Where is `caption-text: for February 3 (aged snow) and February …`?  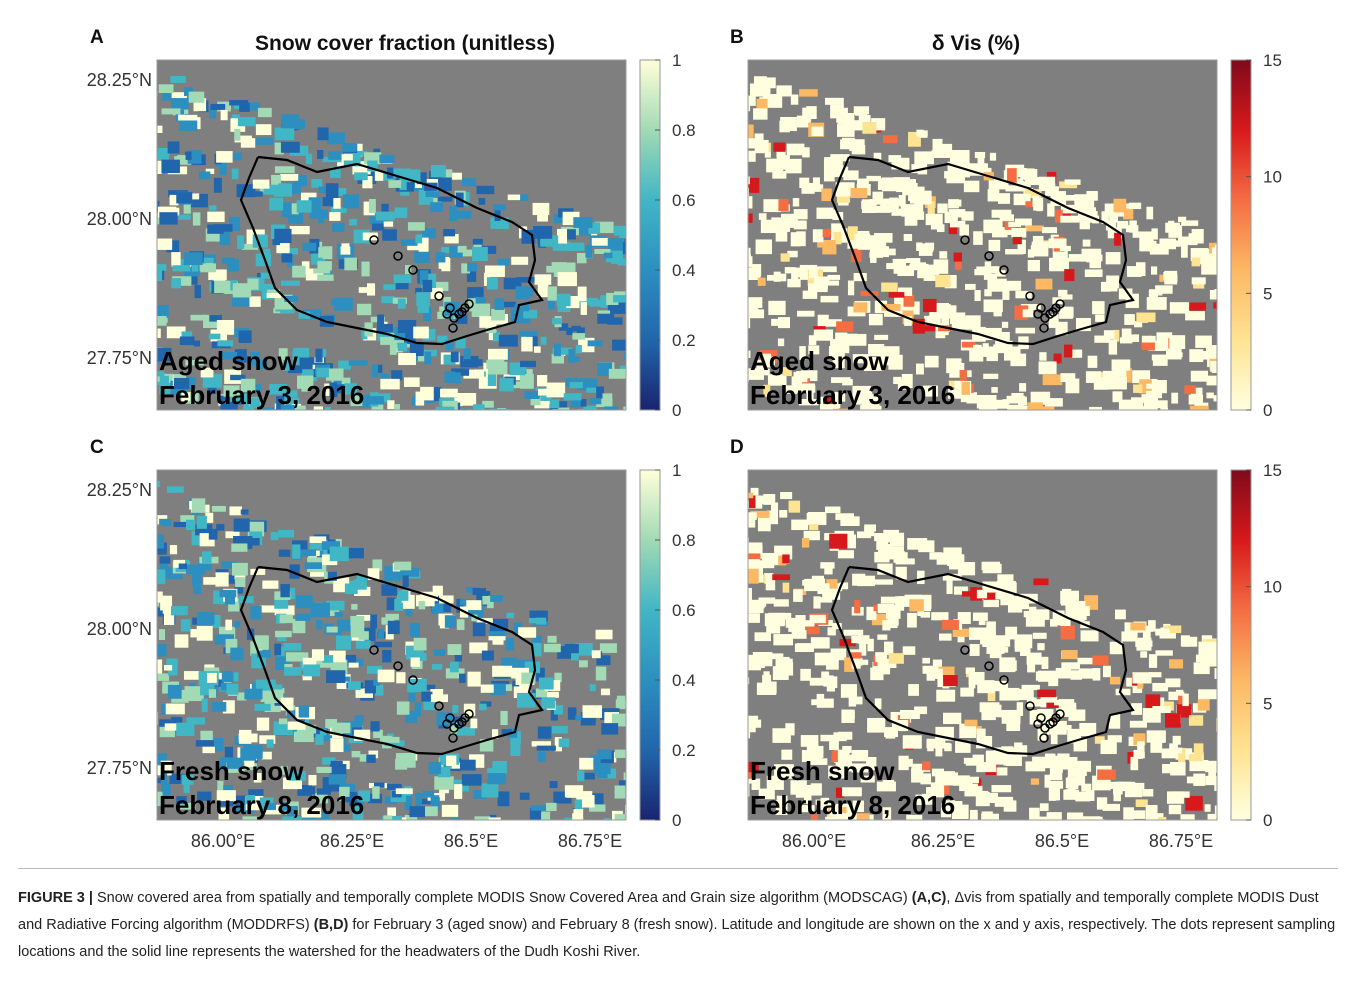
caption-text: for February 3 (aged snow) and February … is located at coordinates (679, 938).